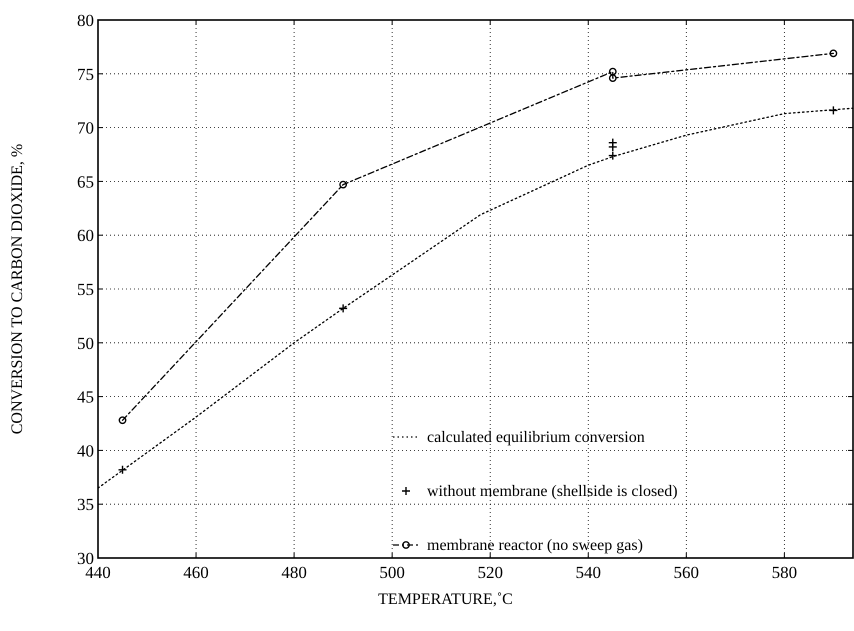 This screenshot has height=631, width=854. Describe the element at coordinates (392, 572) in the screenshot. I see `x-tick-label: 500` at that location.